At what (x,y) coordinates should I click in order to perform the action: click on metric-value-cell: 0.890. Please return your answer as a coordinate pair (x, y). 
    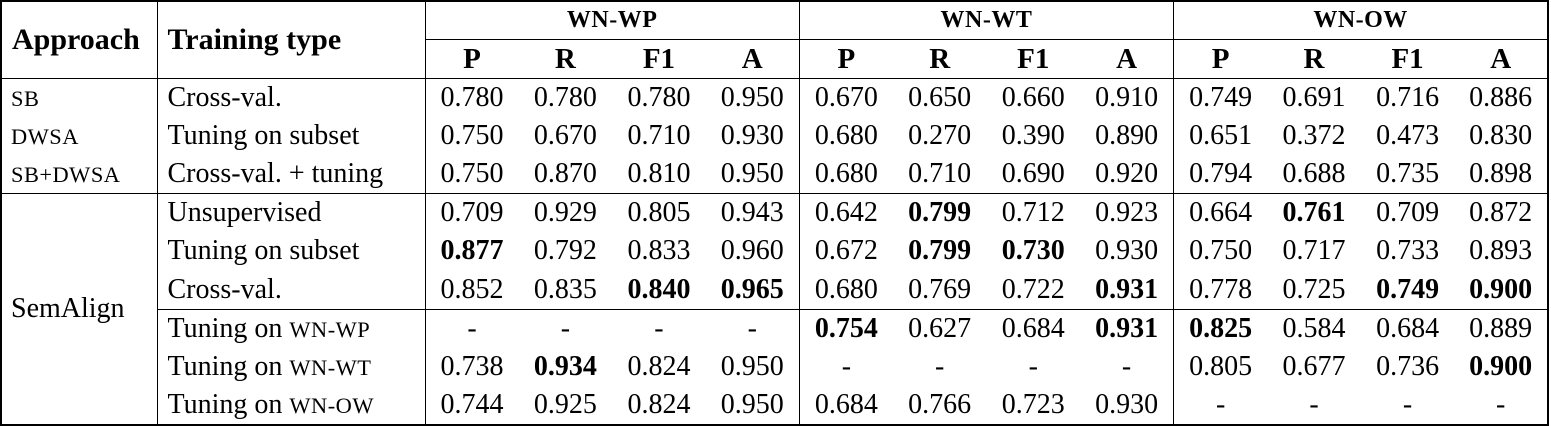
    Looking at the image, I should click on (1127, 136).